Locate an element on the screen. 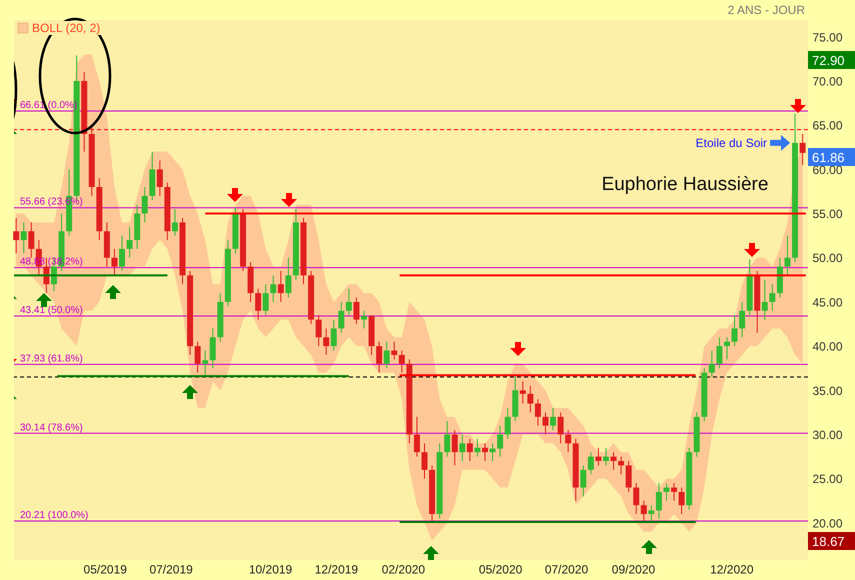  x-tick-label: 12/2020 is located at coordinates (732, 569).